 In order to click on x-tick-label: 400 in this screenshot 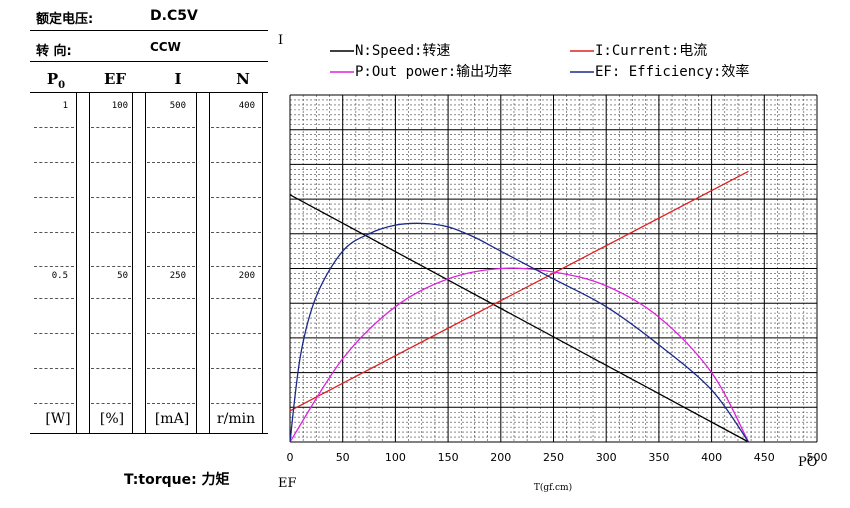, I will do `click(711, 457)`.